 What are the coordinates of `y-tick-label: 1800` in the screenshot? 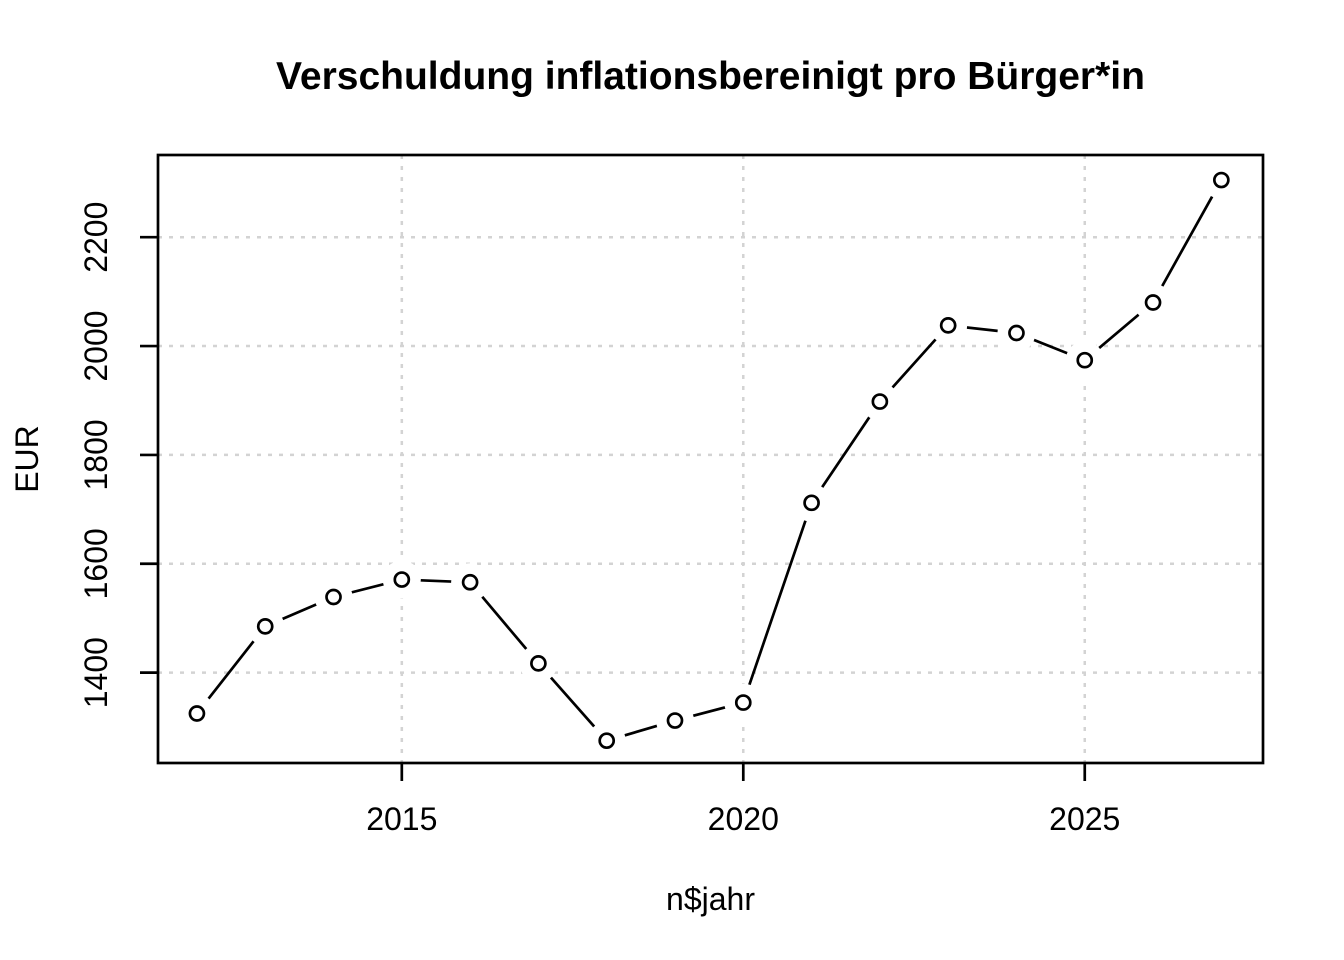 It's located at (96, 454).